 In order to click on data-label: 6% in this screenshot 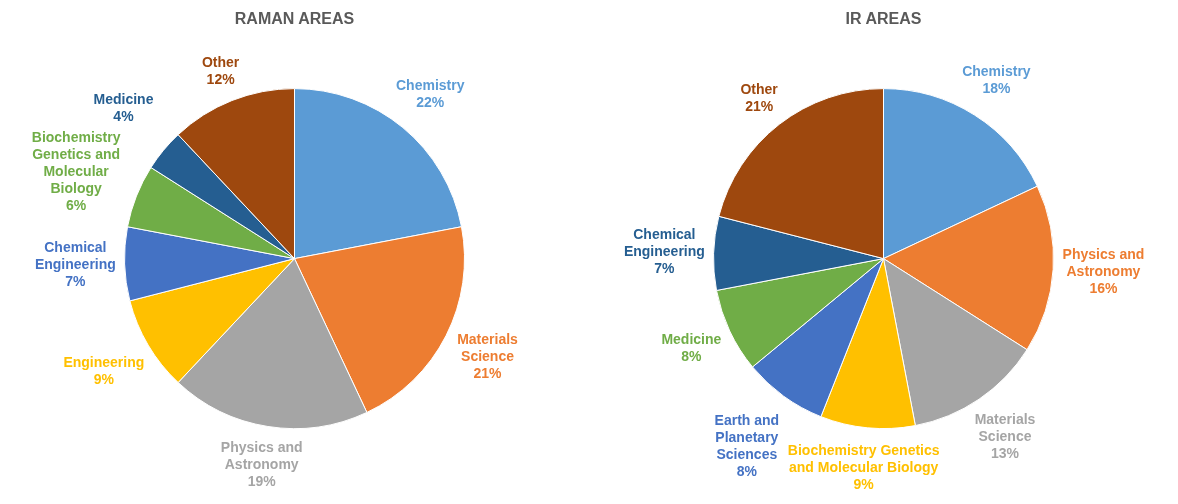, I will do `click(76, 204)`.